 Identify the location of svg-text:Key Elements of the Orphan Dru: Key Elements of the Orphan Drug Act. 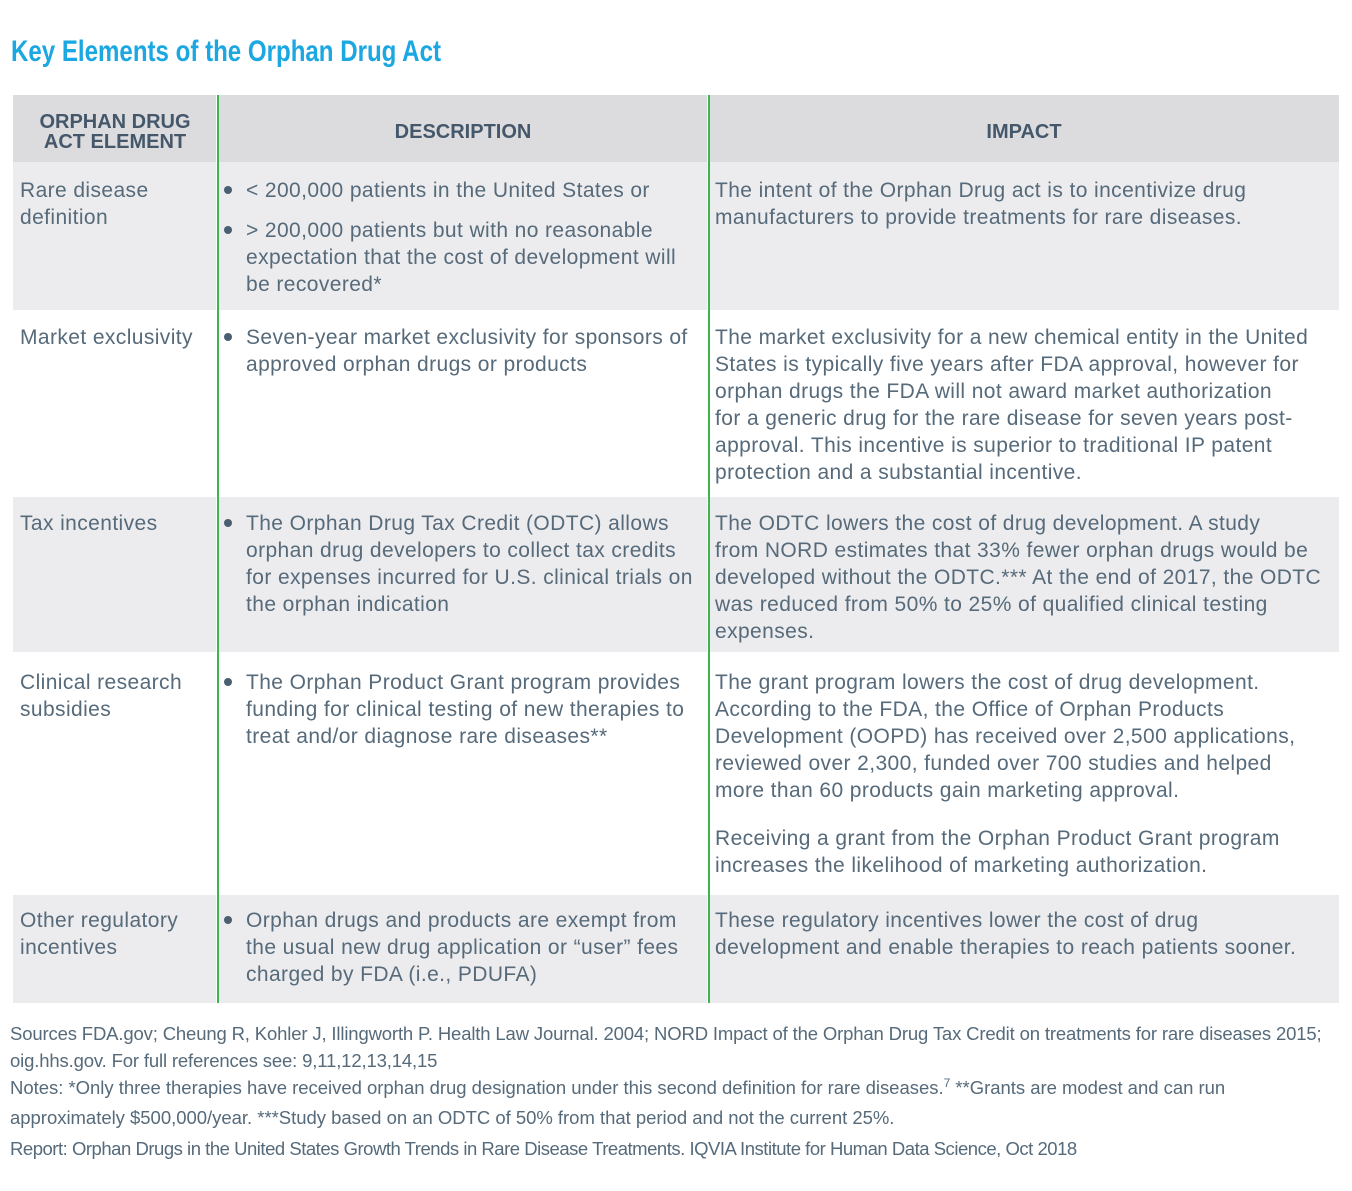
(226, 51).